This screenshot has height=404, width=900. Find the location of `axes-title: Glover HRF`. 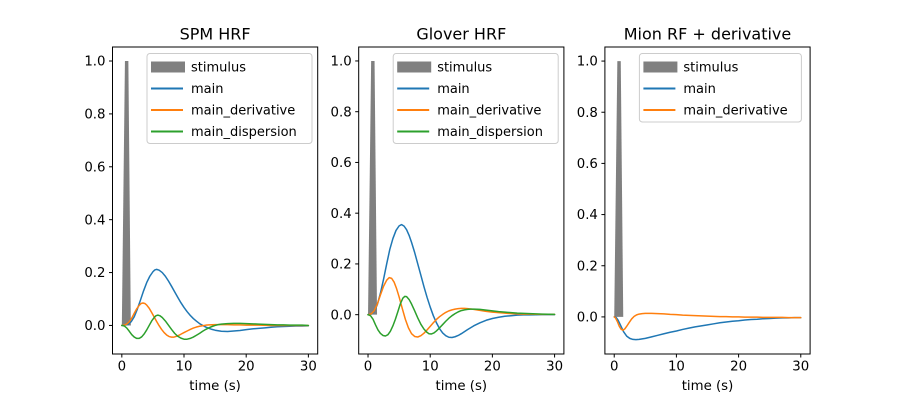

axes-title: Glover HRF is located at coordinates (461, 34).